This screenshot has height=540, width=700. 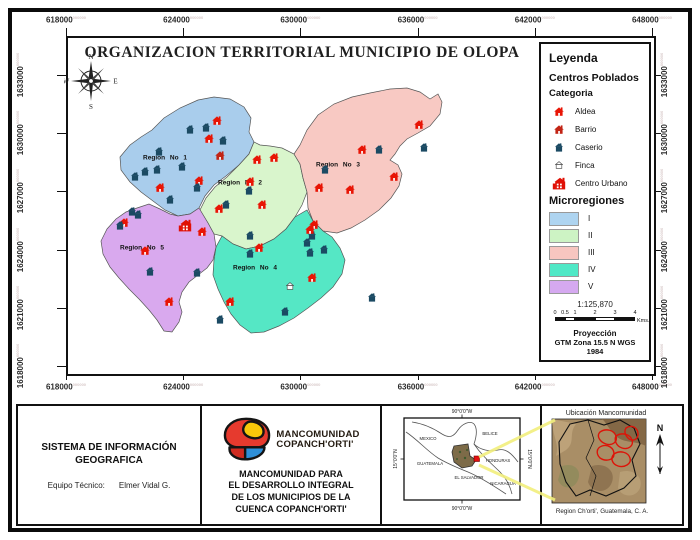 I want to click on country-label-el-salvador: EL SALVADOR, so click(x=468, y=477).